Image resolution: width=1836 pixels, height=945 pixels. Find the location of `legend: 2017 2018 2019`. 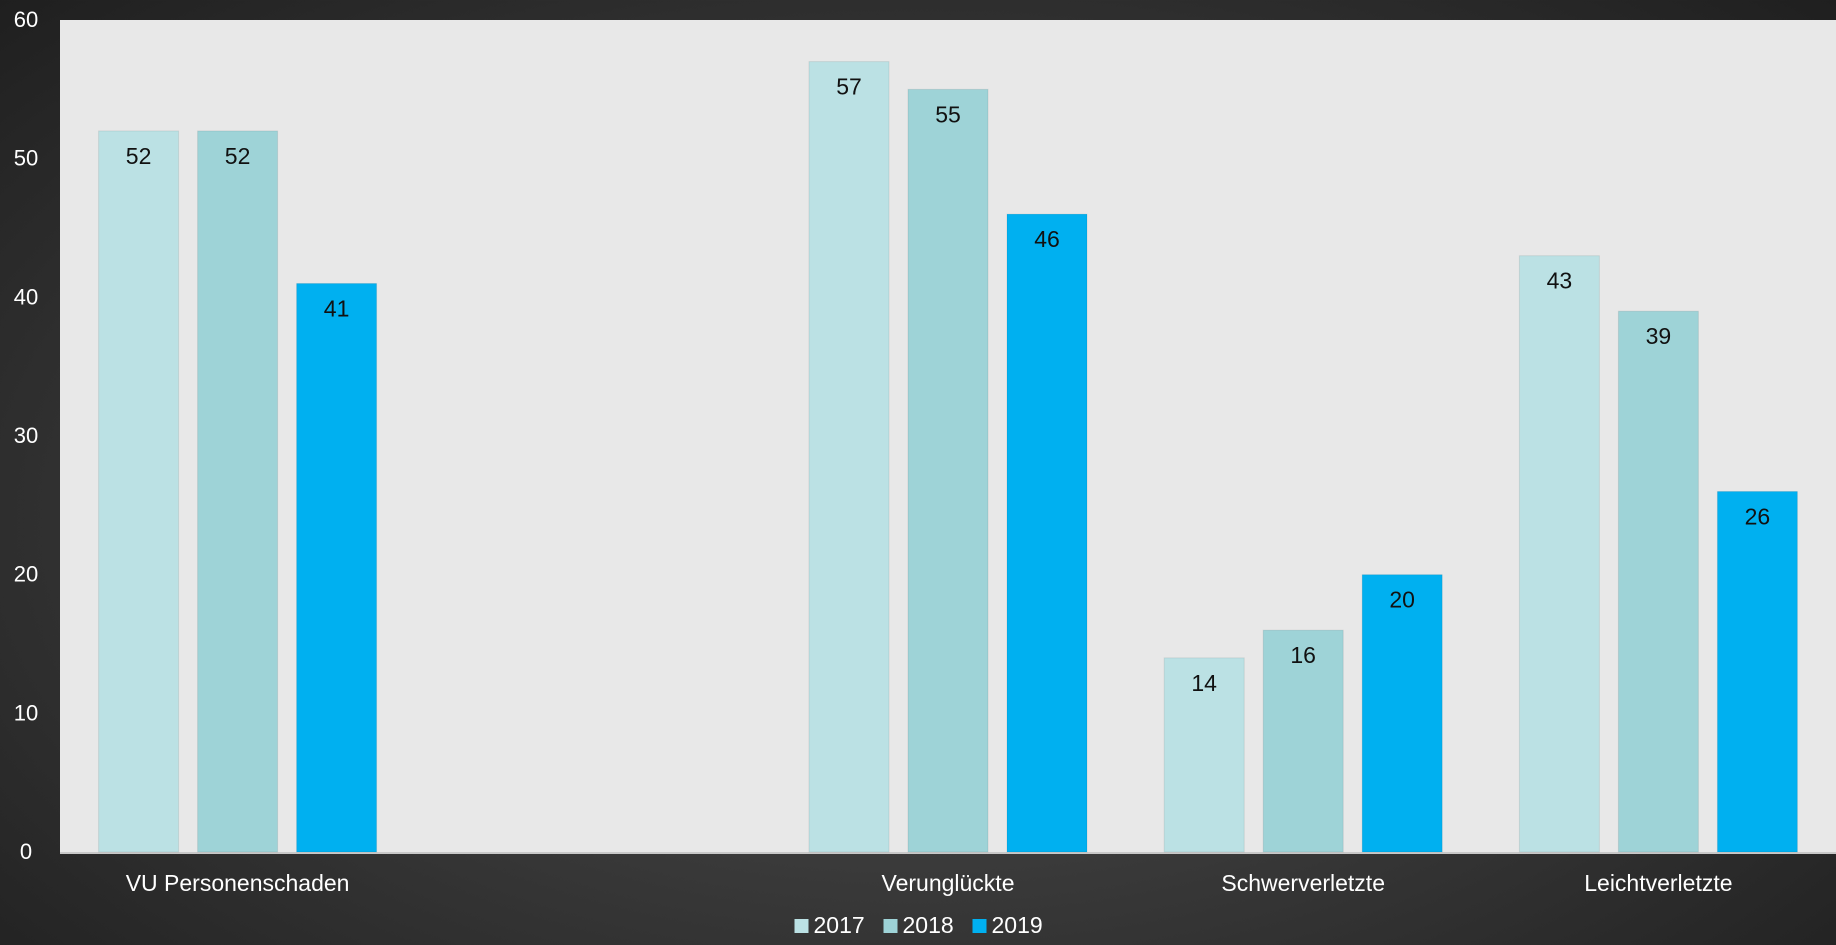

legend: 2017 2018 2019 is located at coordinates (918, 925).